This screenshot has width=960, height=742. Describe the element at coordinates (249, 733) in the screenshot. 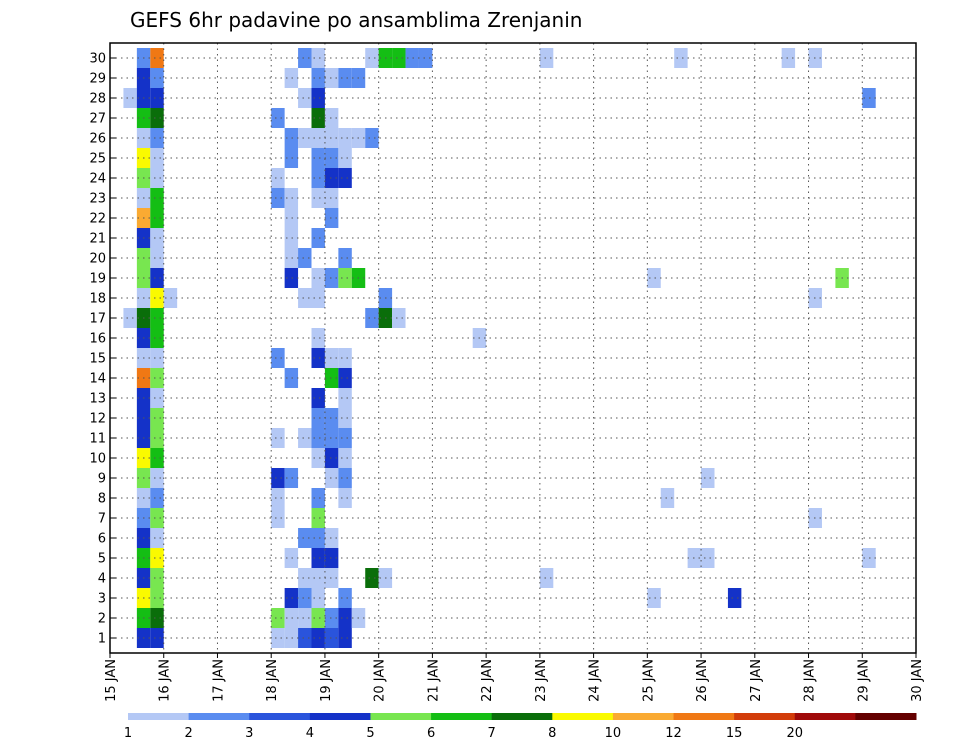

I see `legend-label: 3` at that location.